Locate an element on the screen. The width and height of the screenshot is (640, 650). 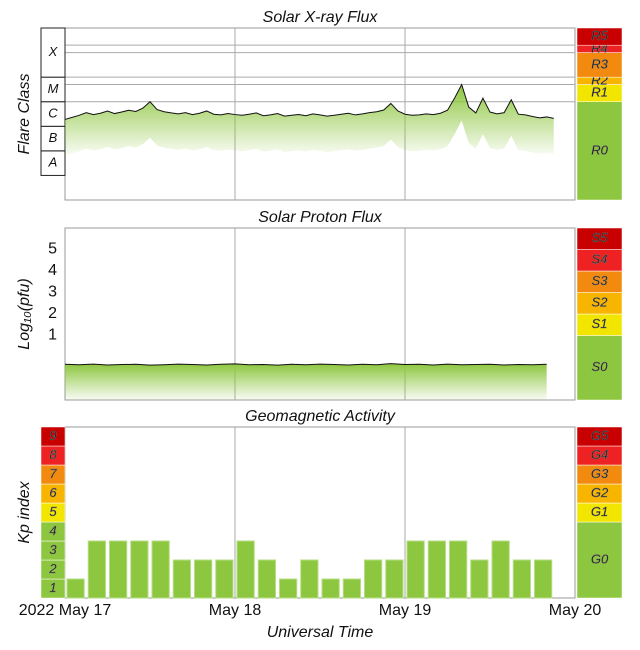
y-tick-label: C is located at coordinates (53, 112).